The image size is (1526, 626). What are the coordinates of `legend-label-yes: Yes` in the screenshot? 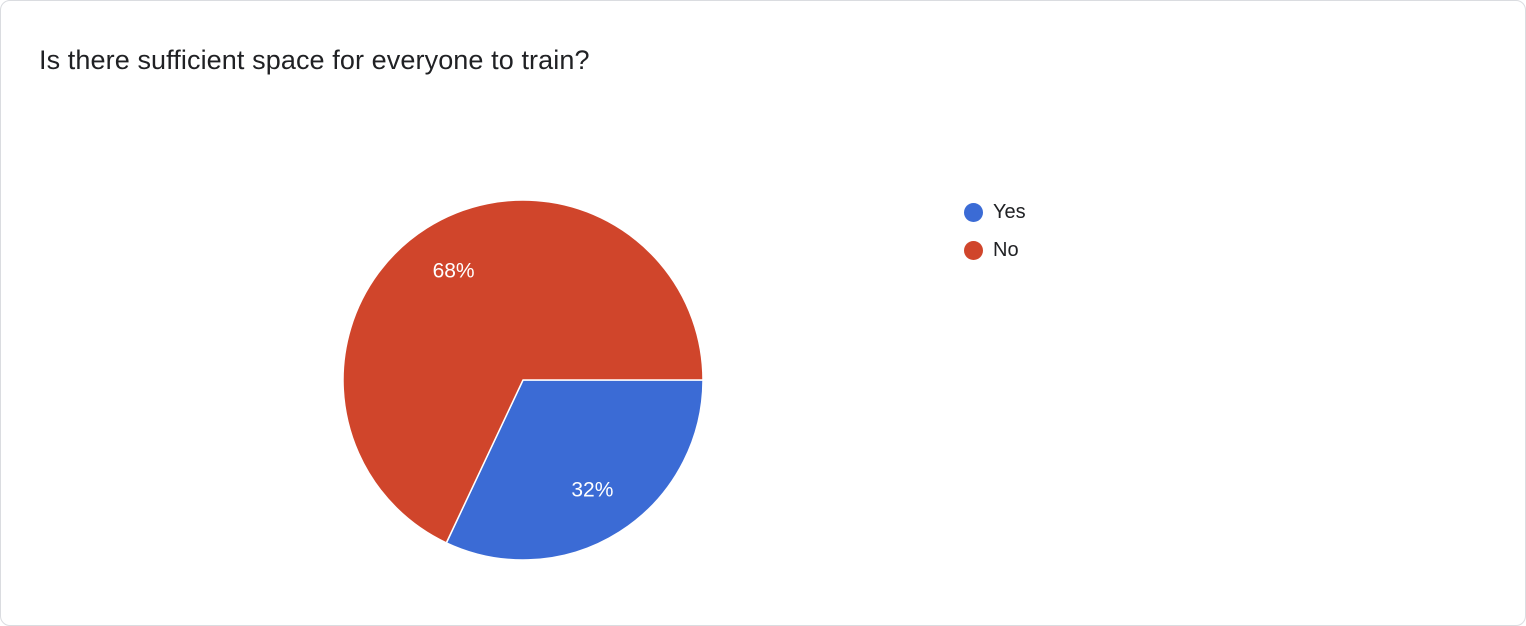 It's located at (1009, 212).